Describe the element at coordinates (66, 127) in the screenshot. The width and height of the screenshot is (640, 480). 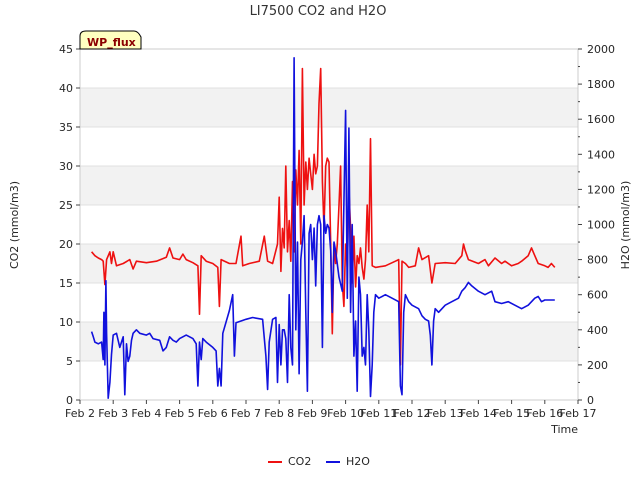
I see `y-tick-label: 35` at that location.